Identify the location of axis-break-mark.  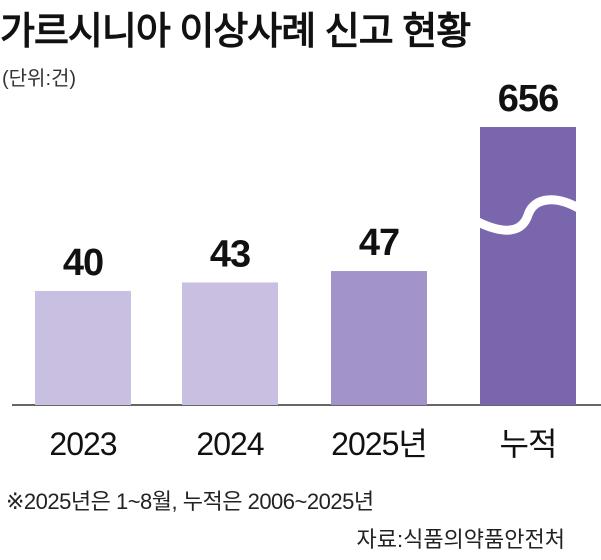
(528, 215).